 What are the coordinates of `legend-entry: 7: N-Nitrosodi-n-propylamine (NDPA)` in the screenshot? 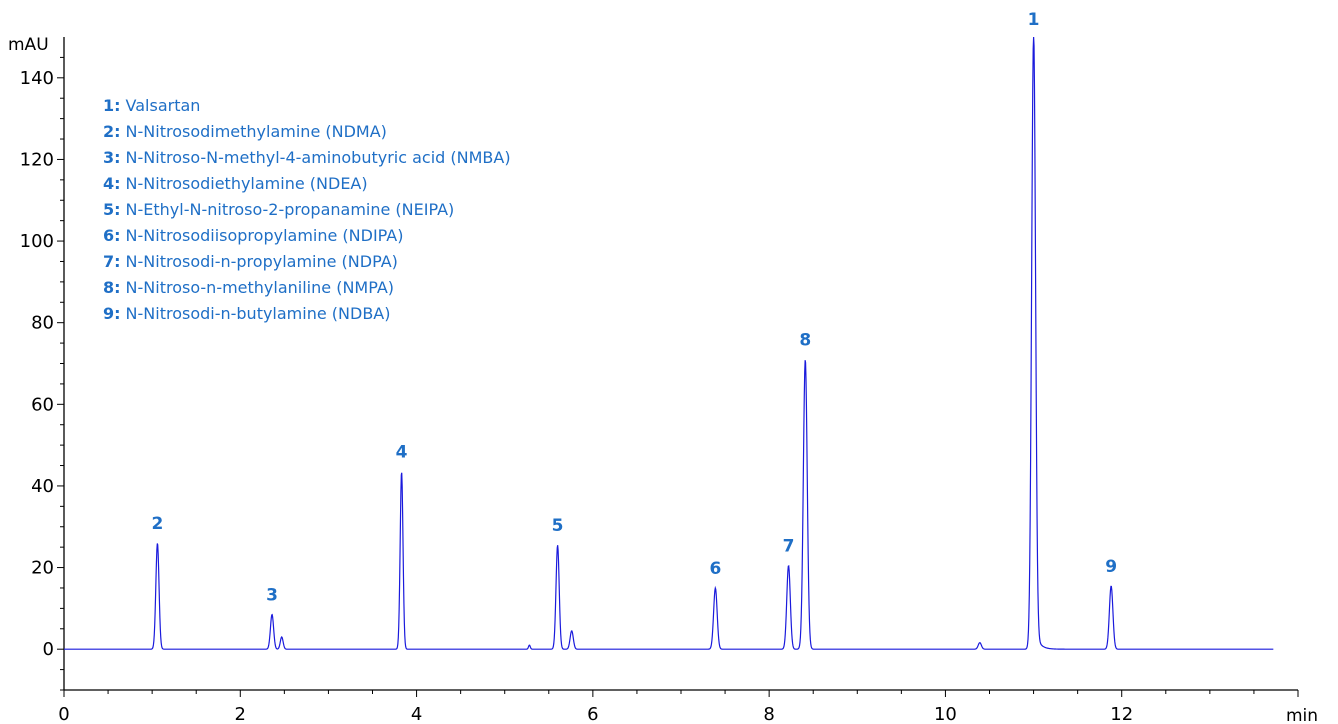 It's located at (250, 261).